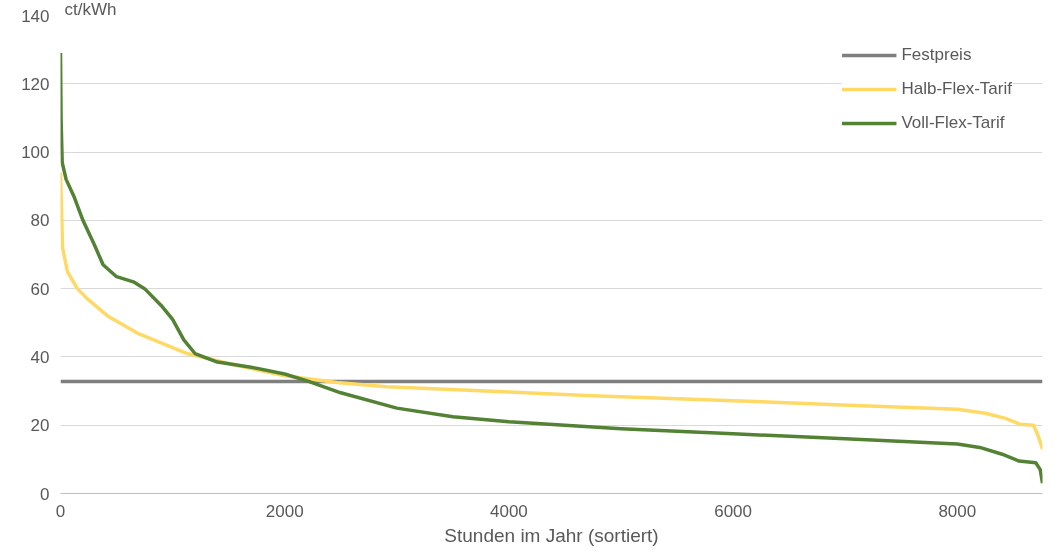  I want to click on y-tick-label: 100, so click(35, 153).